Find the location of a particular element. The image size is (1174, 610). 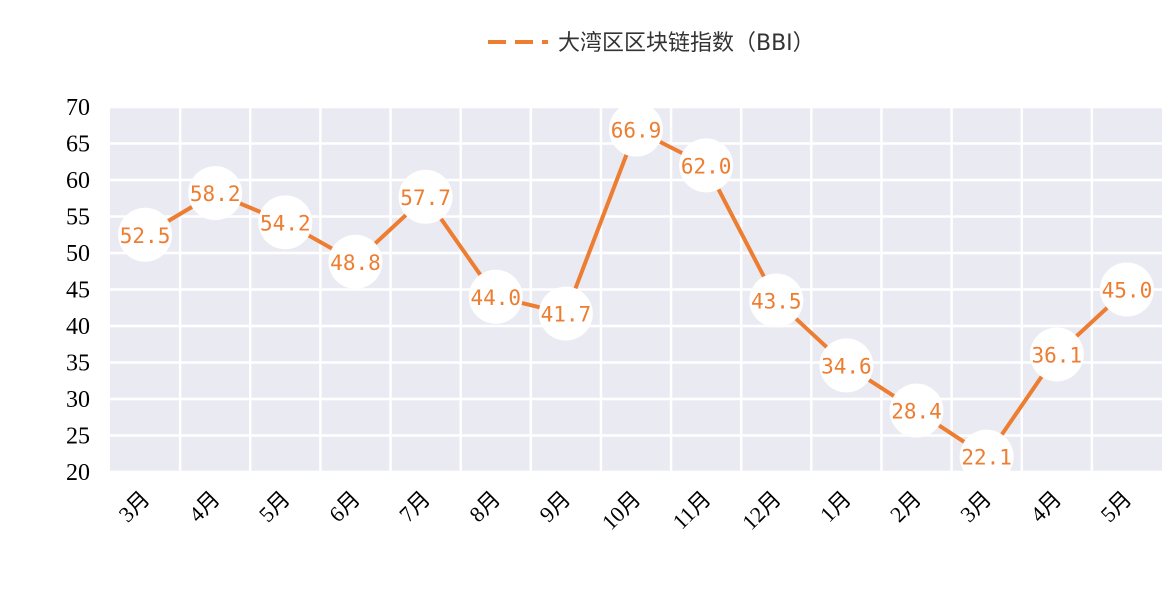

data-label: 36.1 is located at coordinates (1057, 355).